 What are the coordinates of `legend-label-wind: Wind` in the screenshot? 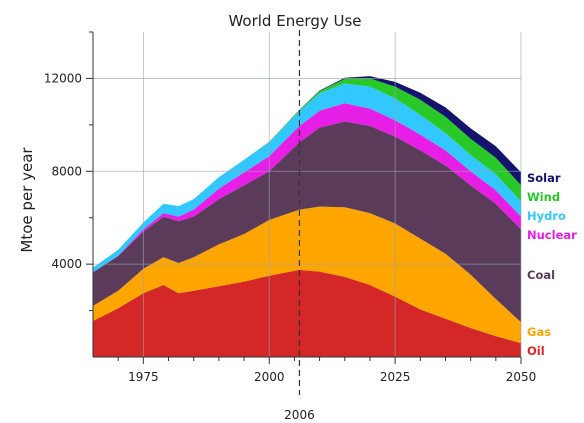 It's located at (543, 197).